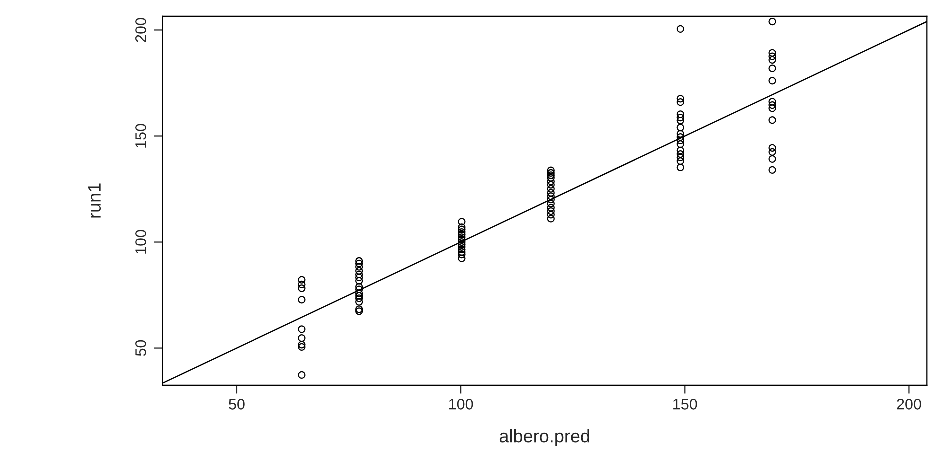 The height and width of the screenshot is (470, 929). I want to click on y-tick-label: 50, so click(141, 348).